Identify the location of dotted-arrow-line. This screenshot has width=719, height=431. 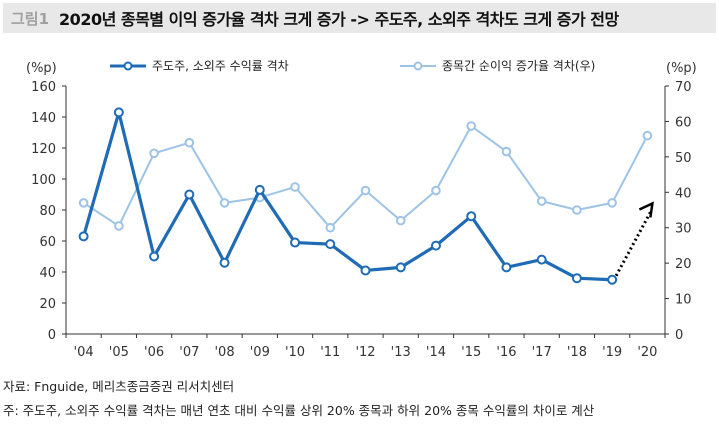
(633, 243).